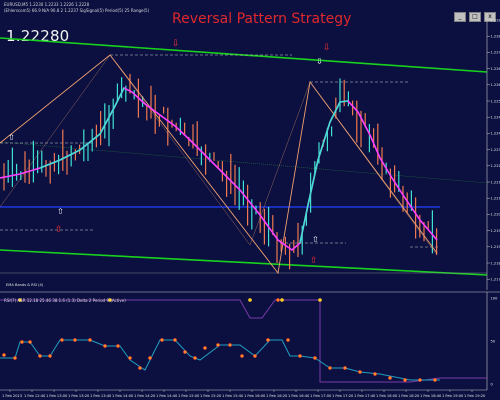 The image size is (500, 400). What do you see at coordinates (25, 285) in the screenshot?
I see `bottom-note: EMA Bands & RSI (4)` at bounding box center [25, 285].